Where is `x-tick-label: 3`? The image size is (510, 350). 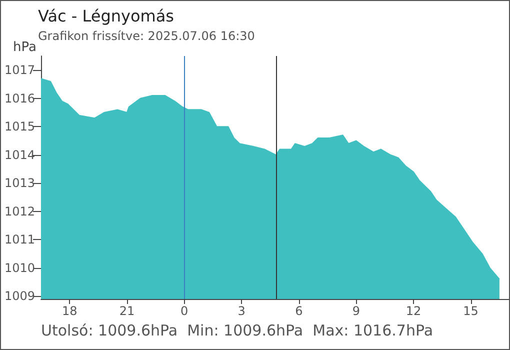
x-tick-label: 3 is located at coordinates (242, 311).